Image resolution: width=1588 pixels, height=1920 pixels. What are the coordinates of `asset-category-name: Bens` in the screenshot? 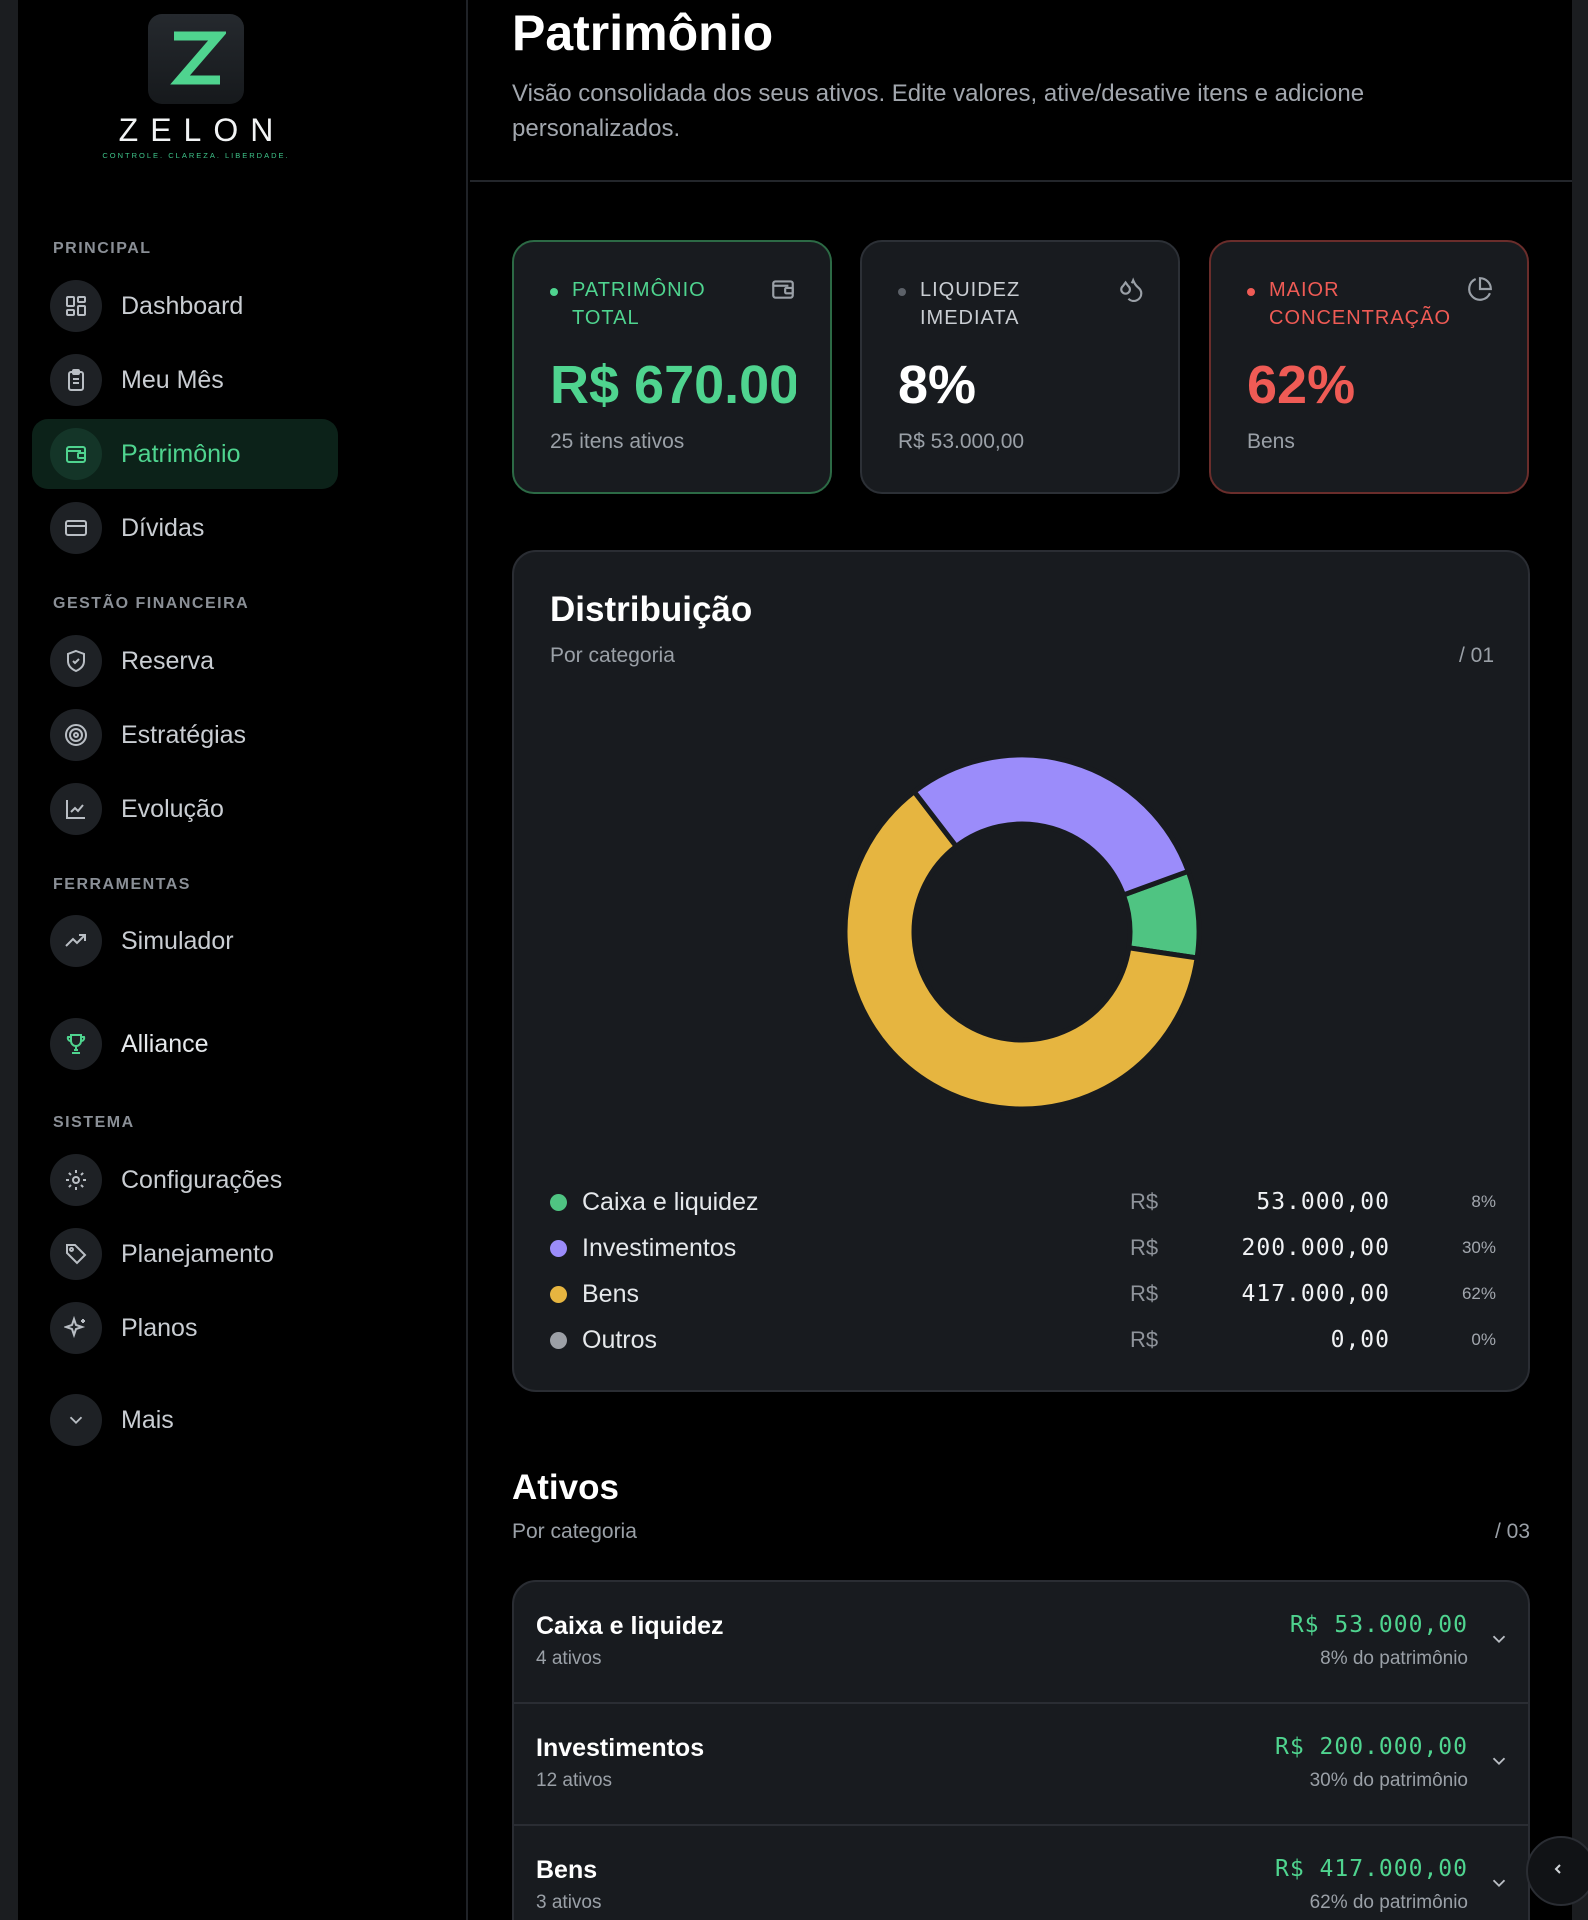 It's located at (567, 1870).